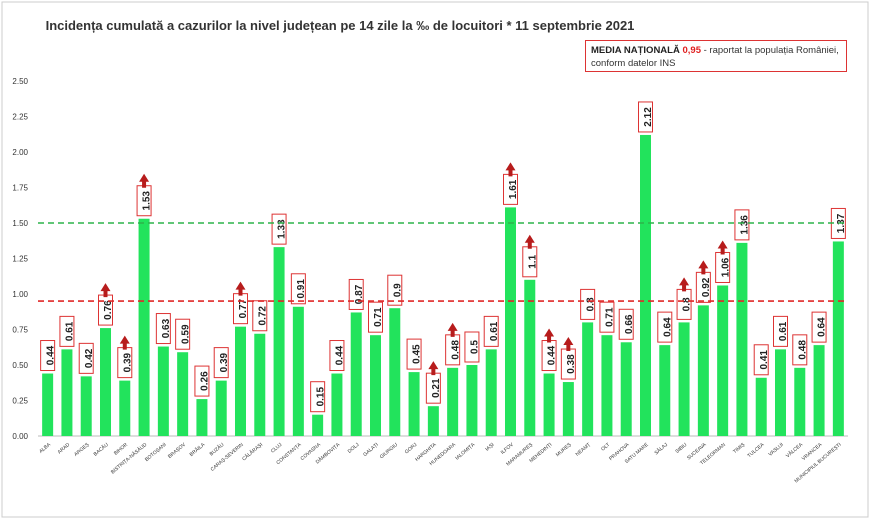 The image size is (870, 521). Describe the element at coordinates (687, 304) in the screenshot. I see `value-label: 0.8` at that location.